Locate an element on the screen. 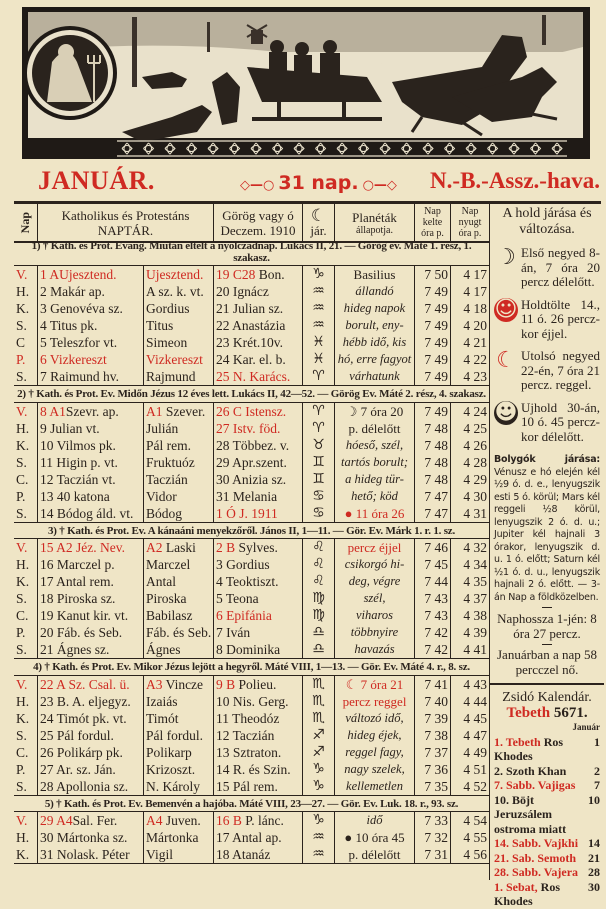 This screenshot has width=606, height=909. jewish-entry: 1. Sebat, Ros Khodes 30 is located at coordinates (547, 894).